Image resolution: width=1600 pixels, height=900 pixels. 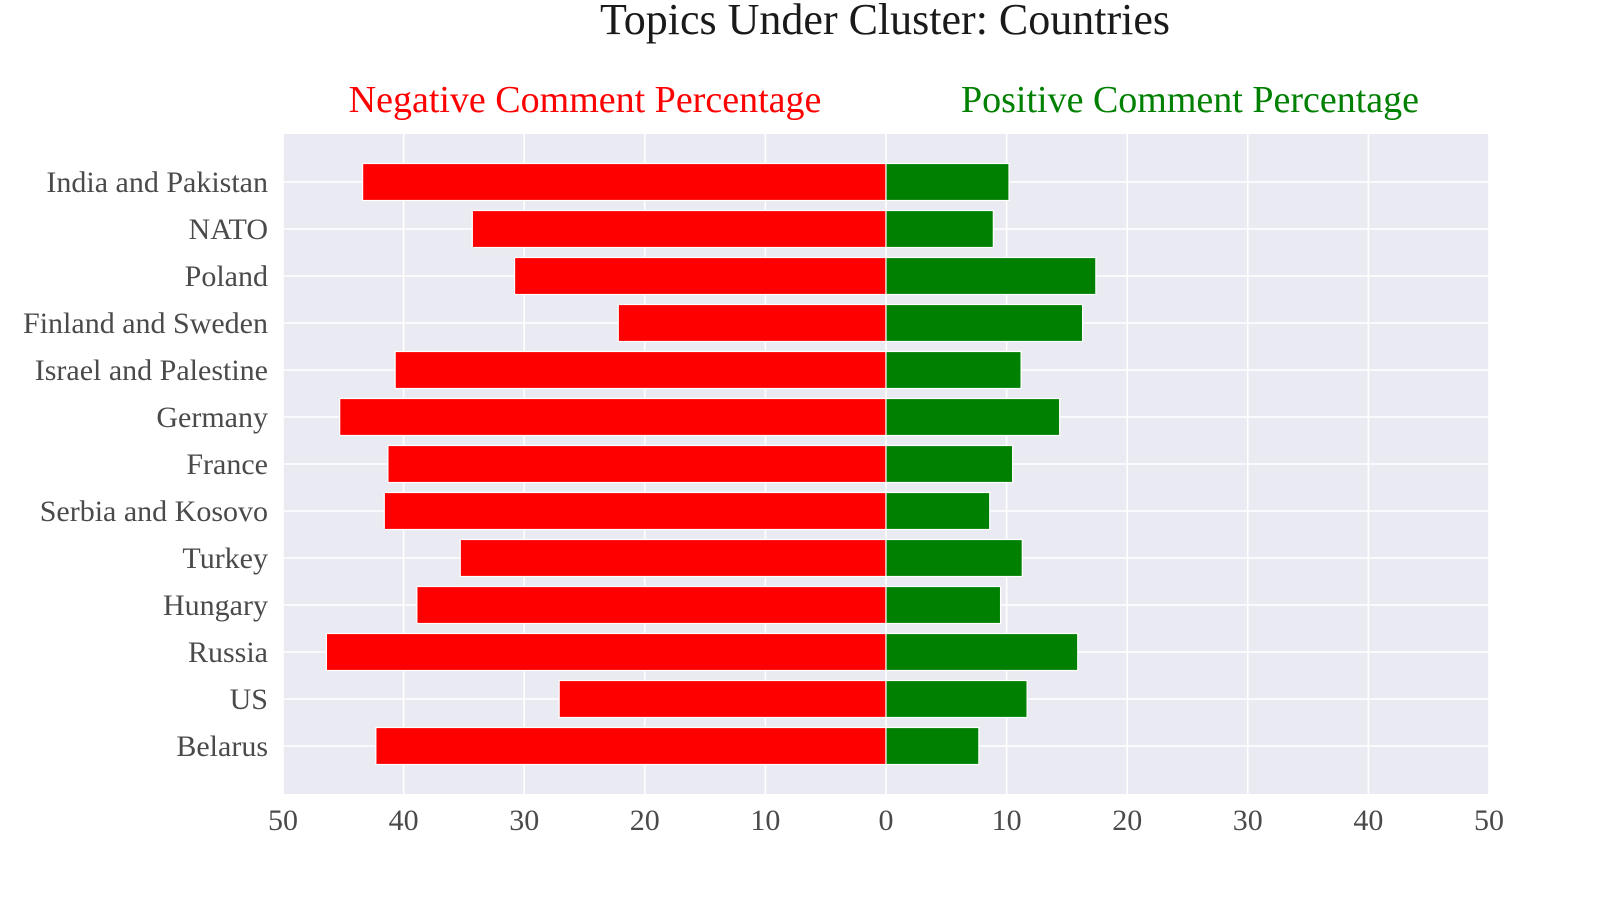 I want to click on category-label: Hungary, so click(x=215, y=605).